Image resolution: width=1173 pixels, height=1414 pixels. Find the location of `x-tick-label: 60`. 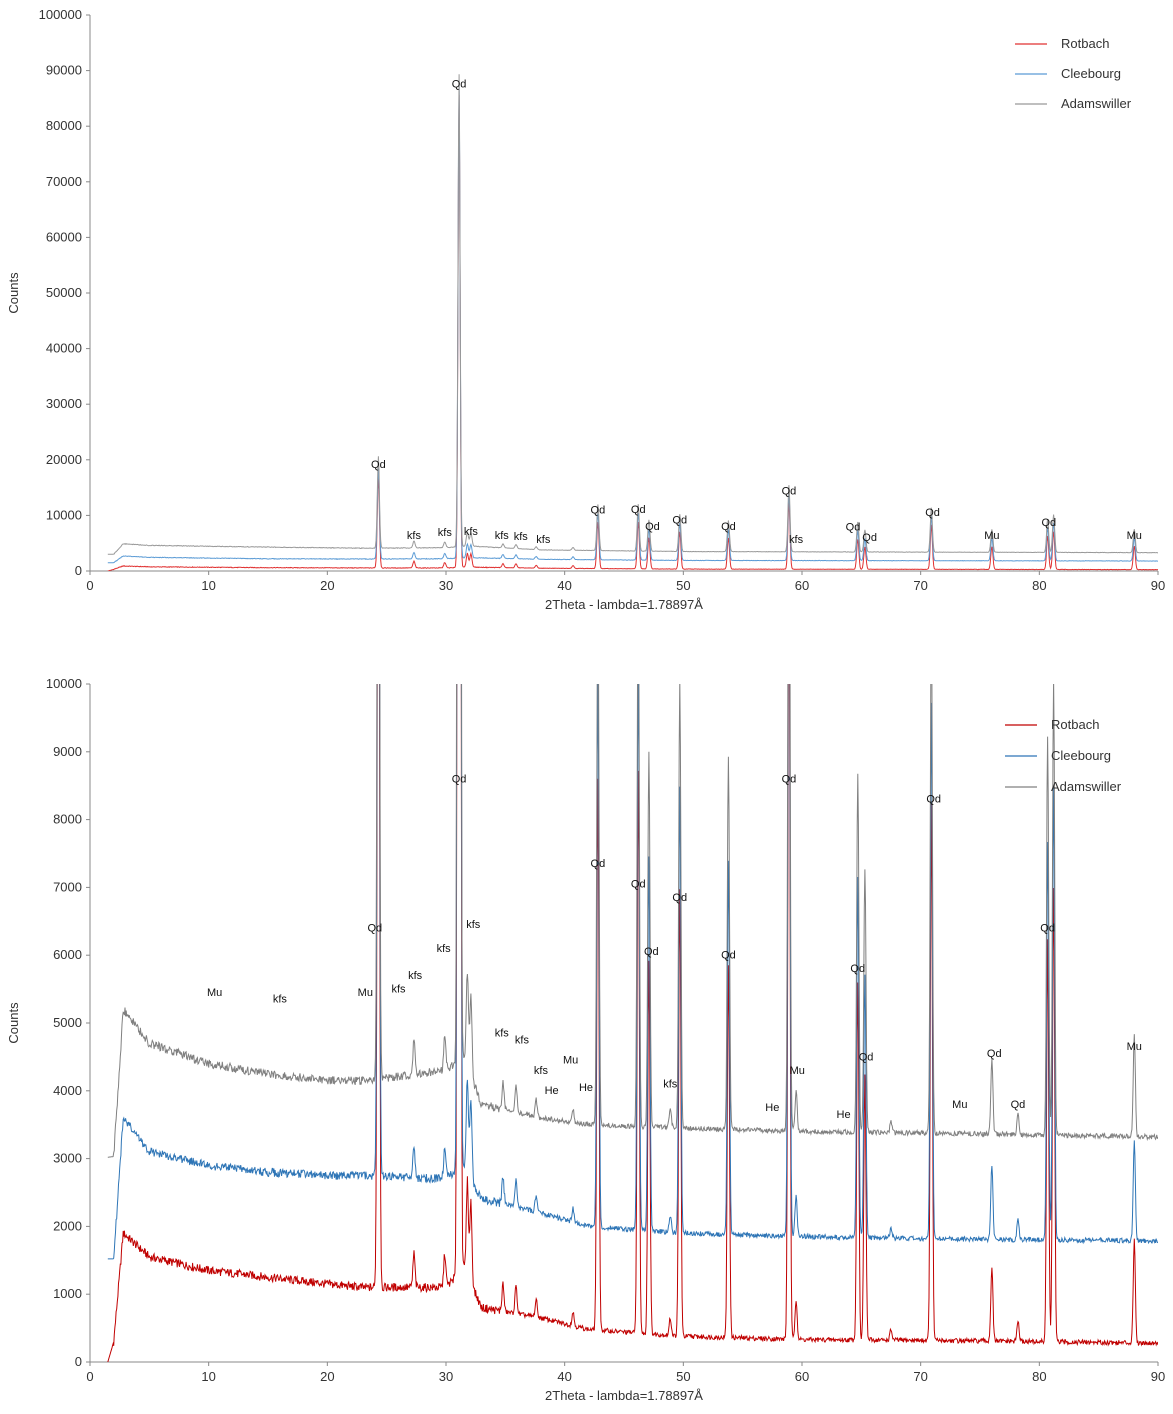

x-tick-label: 60 is located at coordinates (802, 585).